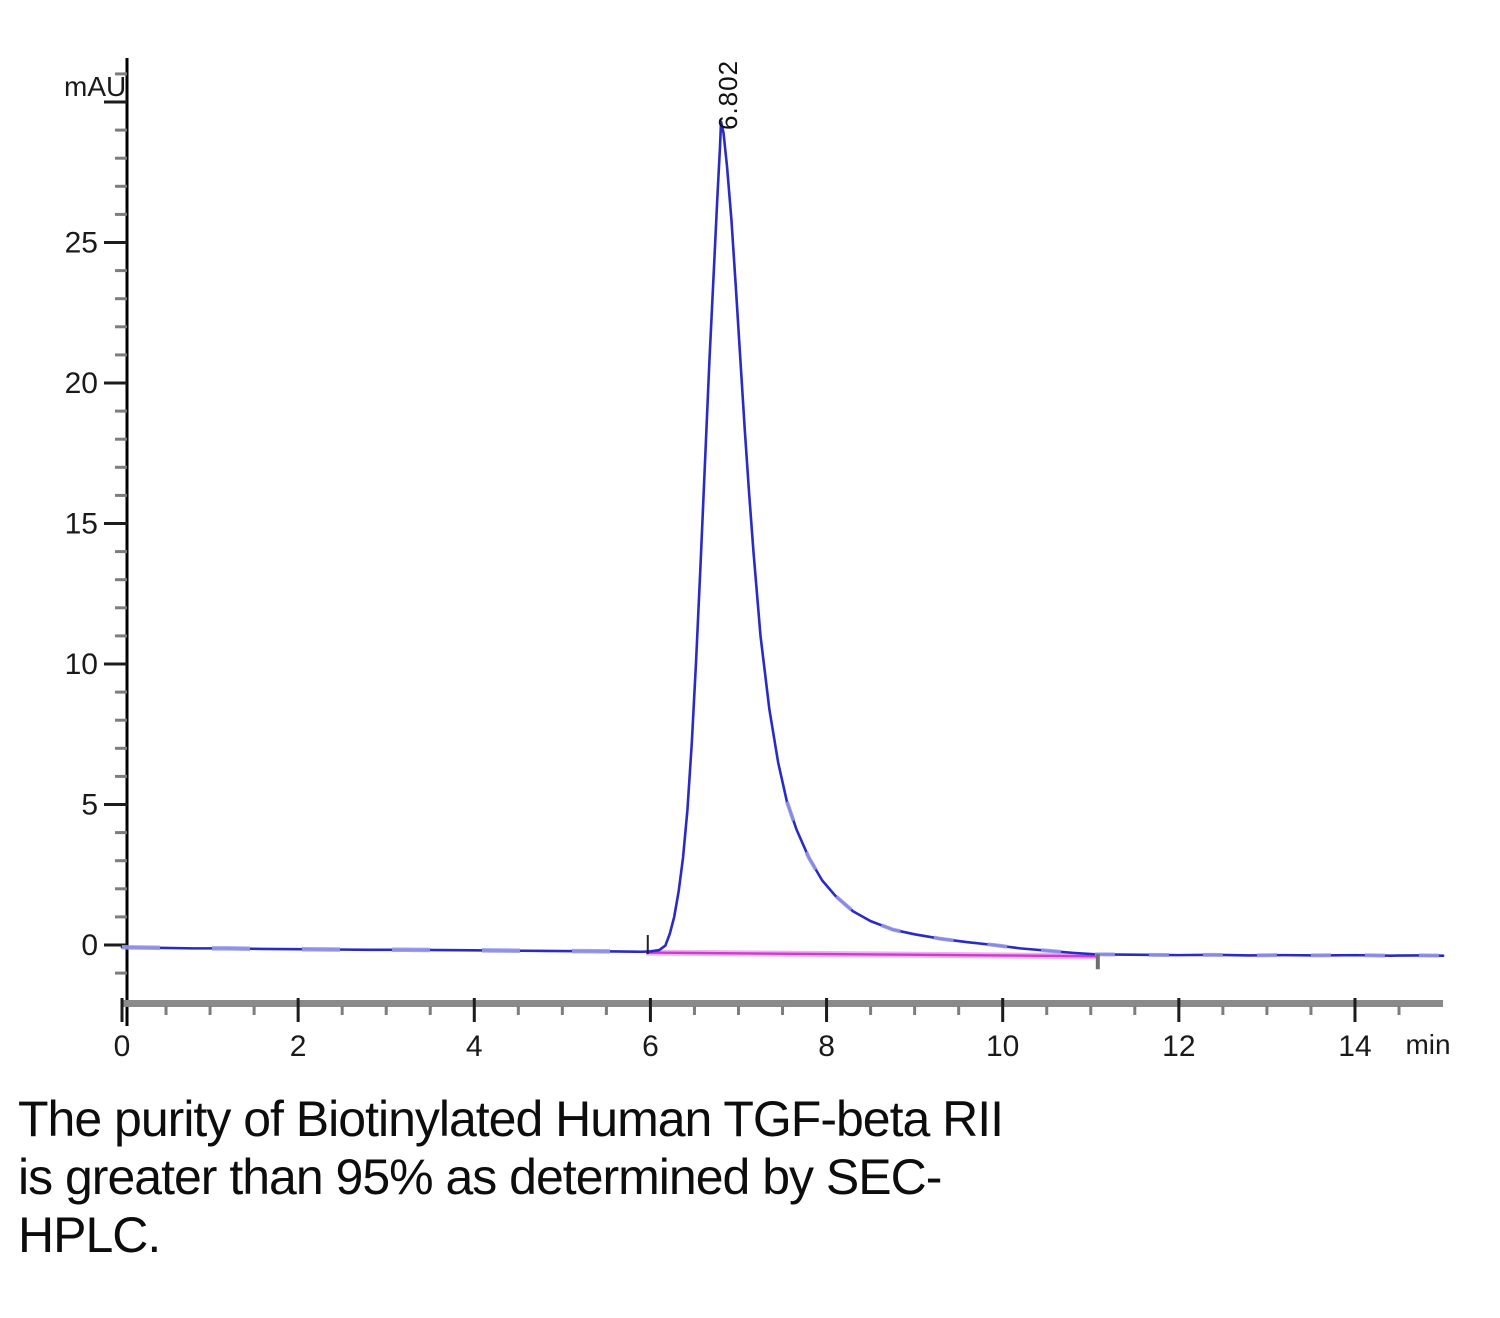  I want to click on y-axis-unit-label: mAU, so click(95, 86).